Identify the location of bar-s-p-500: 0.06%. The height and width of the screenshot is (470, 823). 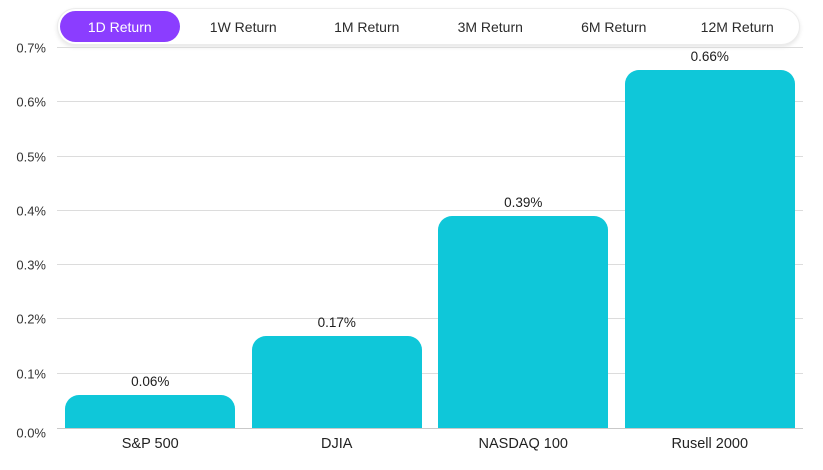
(150, 401).